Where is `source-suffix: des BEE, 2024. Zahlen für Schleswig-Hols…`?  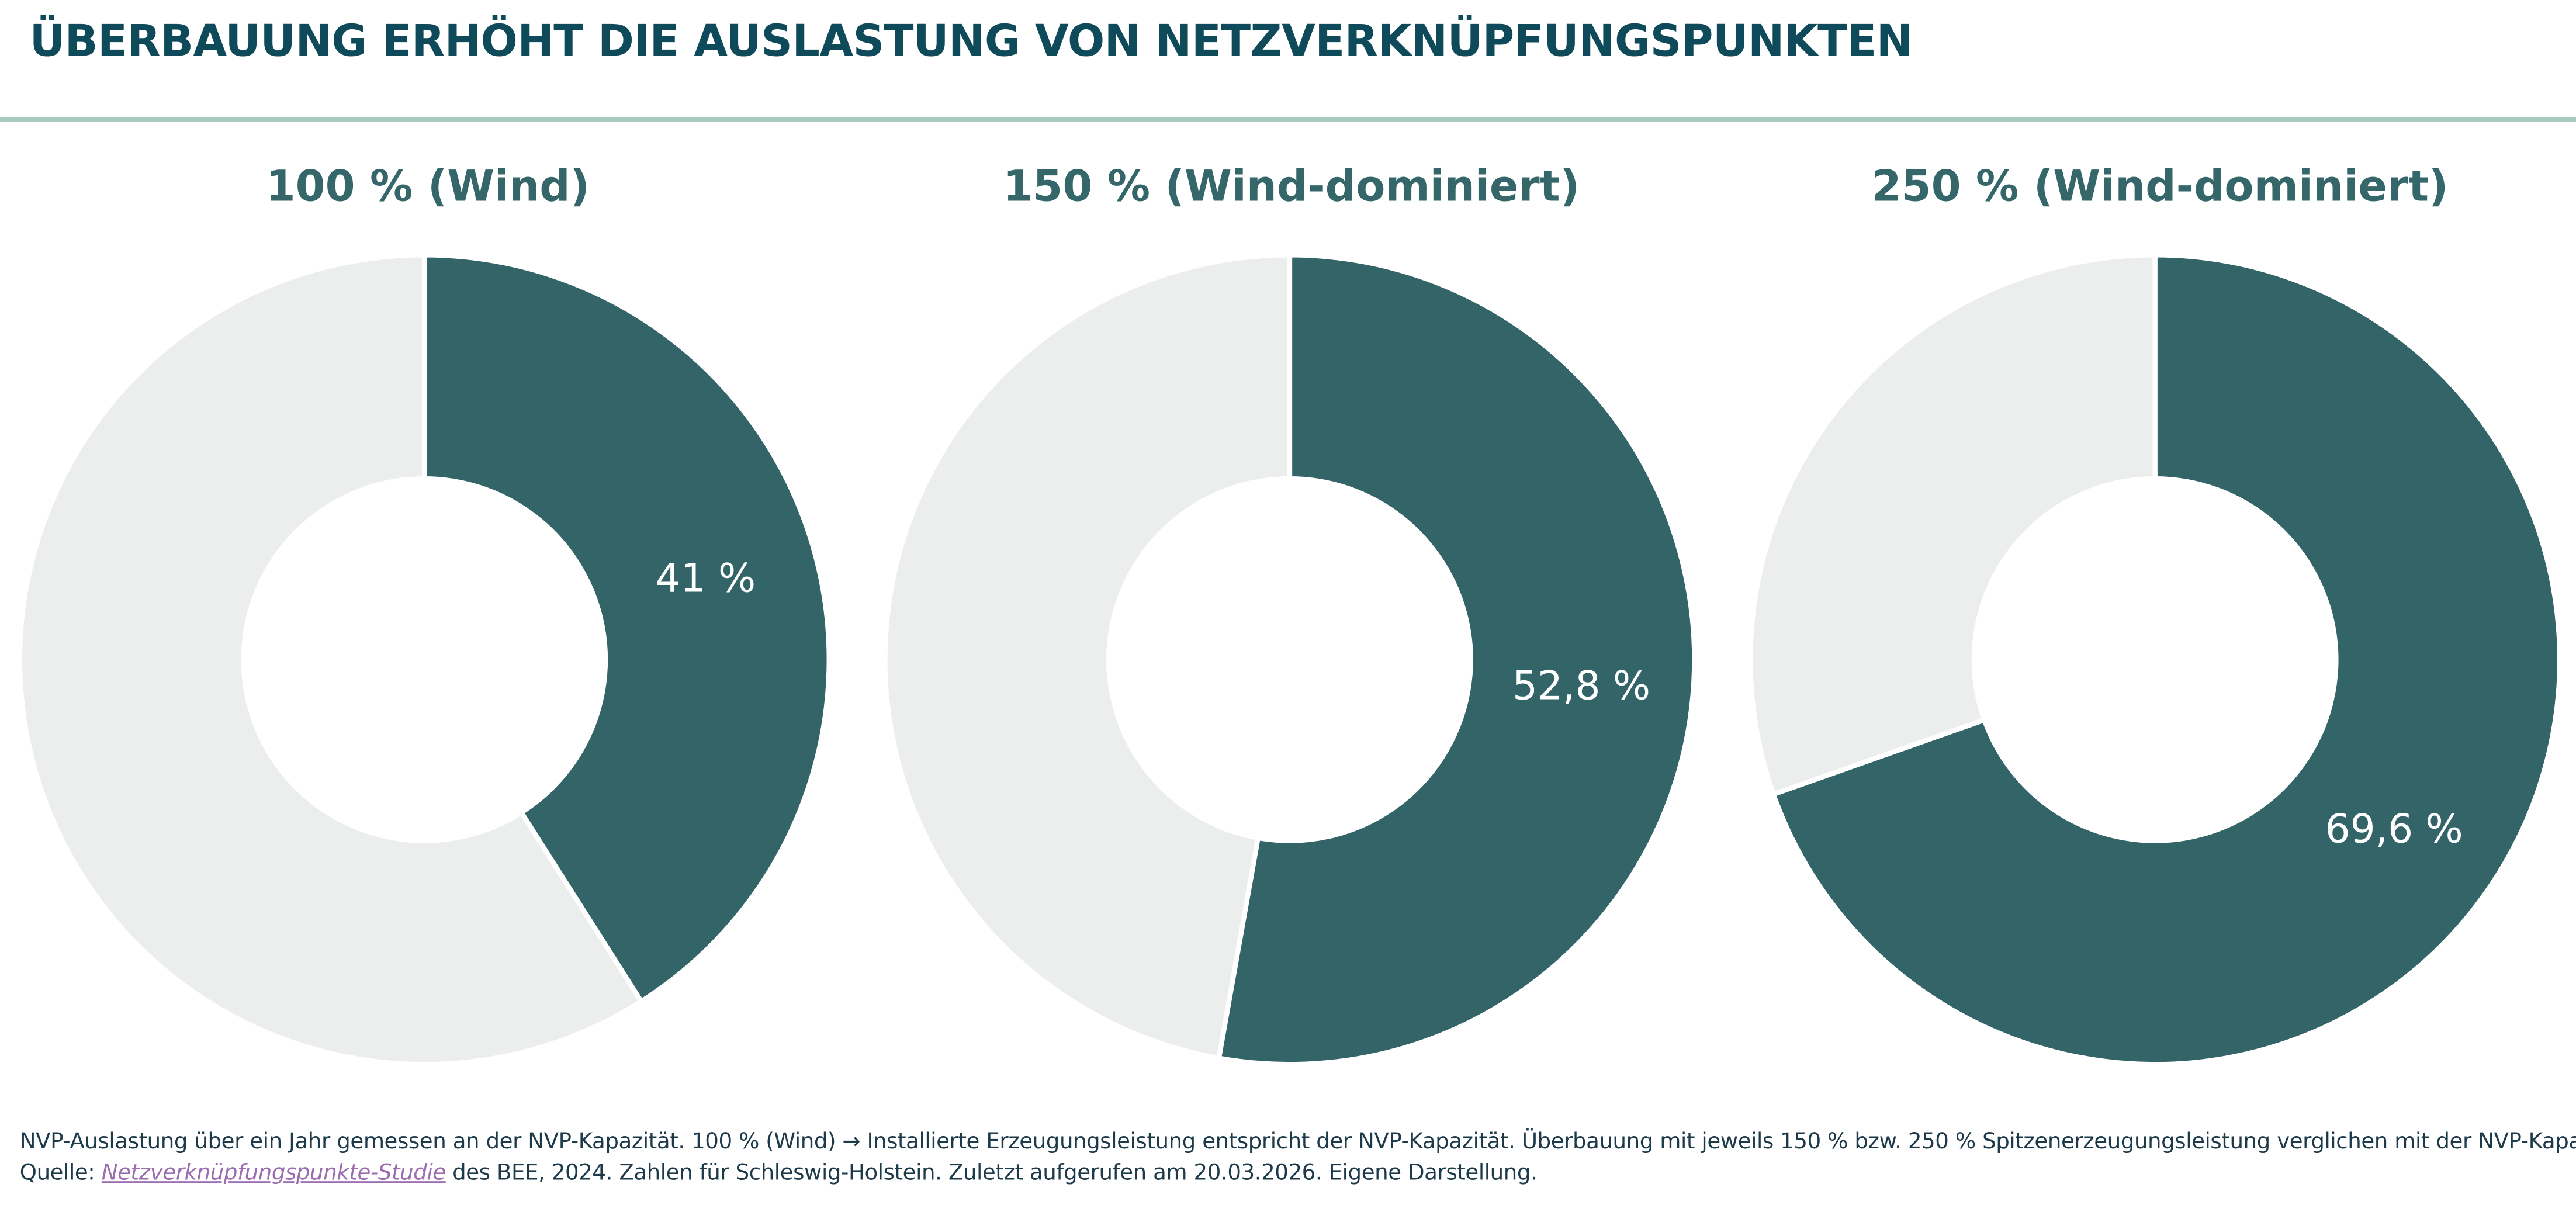
source-suffix: des BEE, 2024. Zahlen für Schleswig-Hols… is located at coordinates (992, 1173).